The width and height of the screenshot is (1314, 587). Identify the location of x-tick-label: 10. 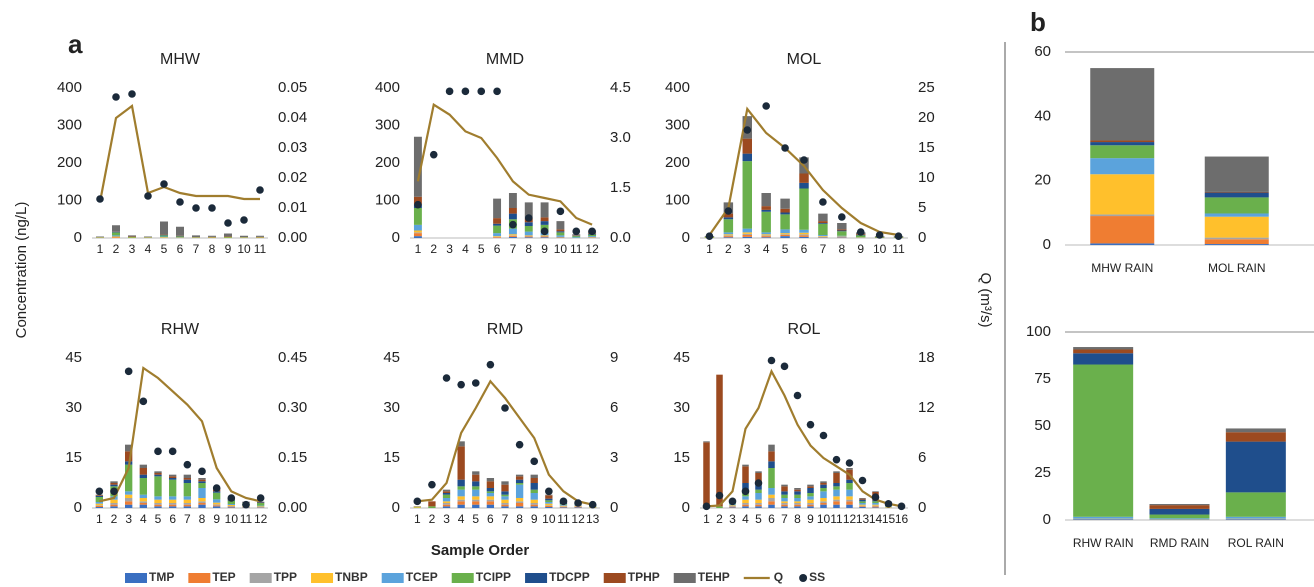
(232, 519).